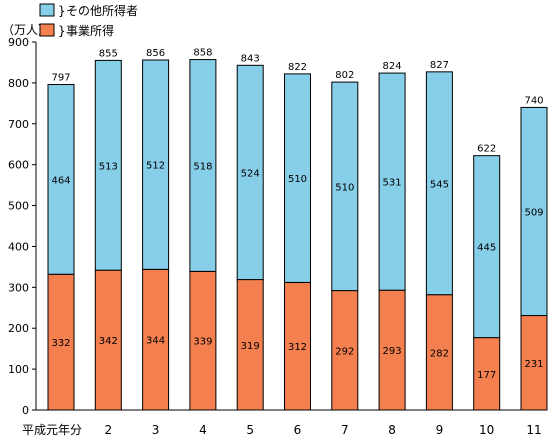  Describe the element at coordinates (250, 58) in the screenshot. I see `data-label-total: 843` at that location.